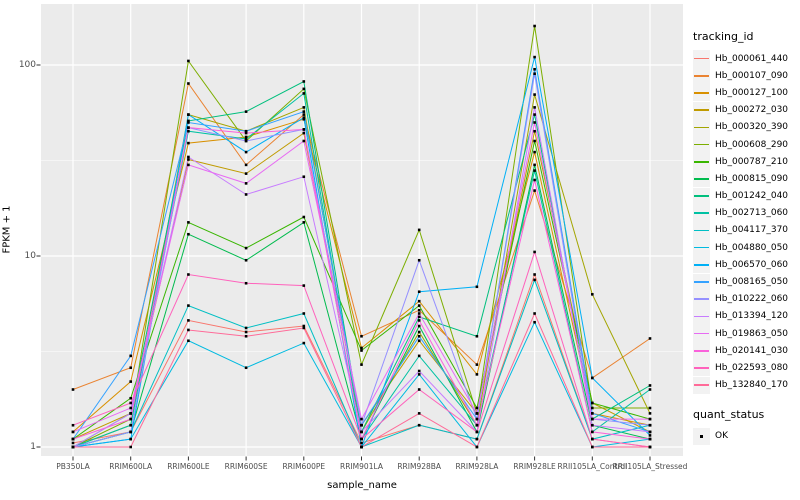  I want to click on legend-item-Hb_002713_060: Hb_002713_060, so click(746, 213).